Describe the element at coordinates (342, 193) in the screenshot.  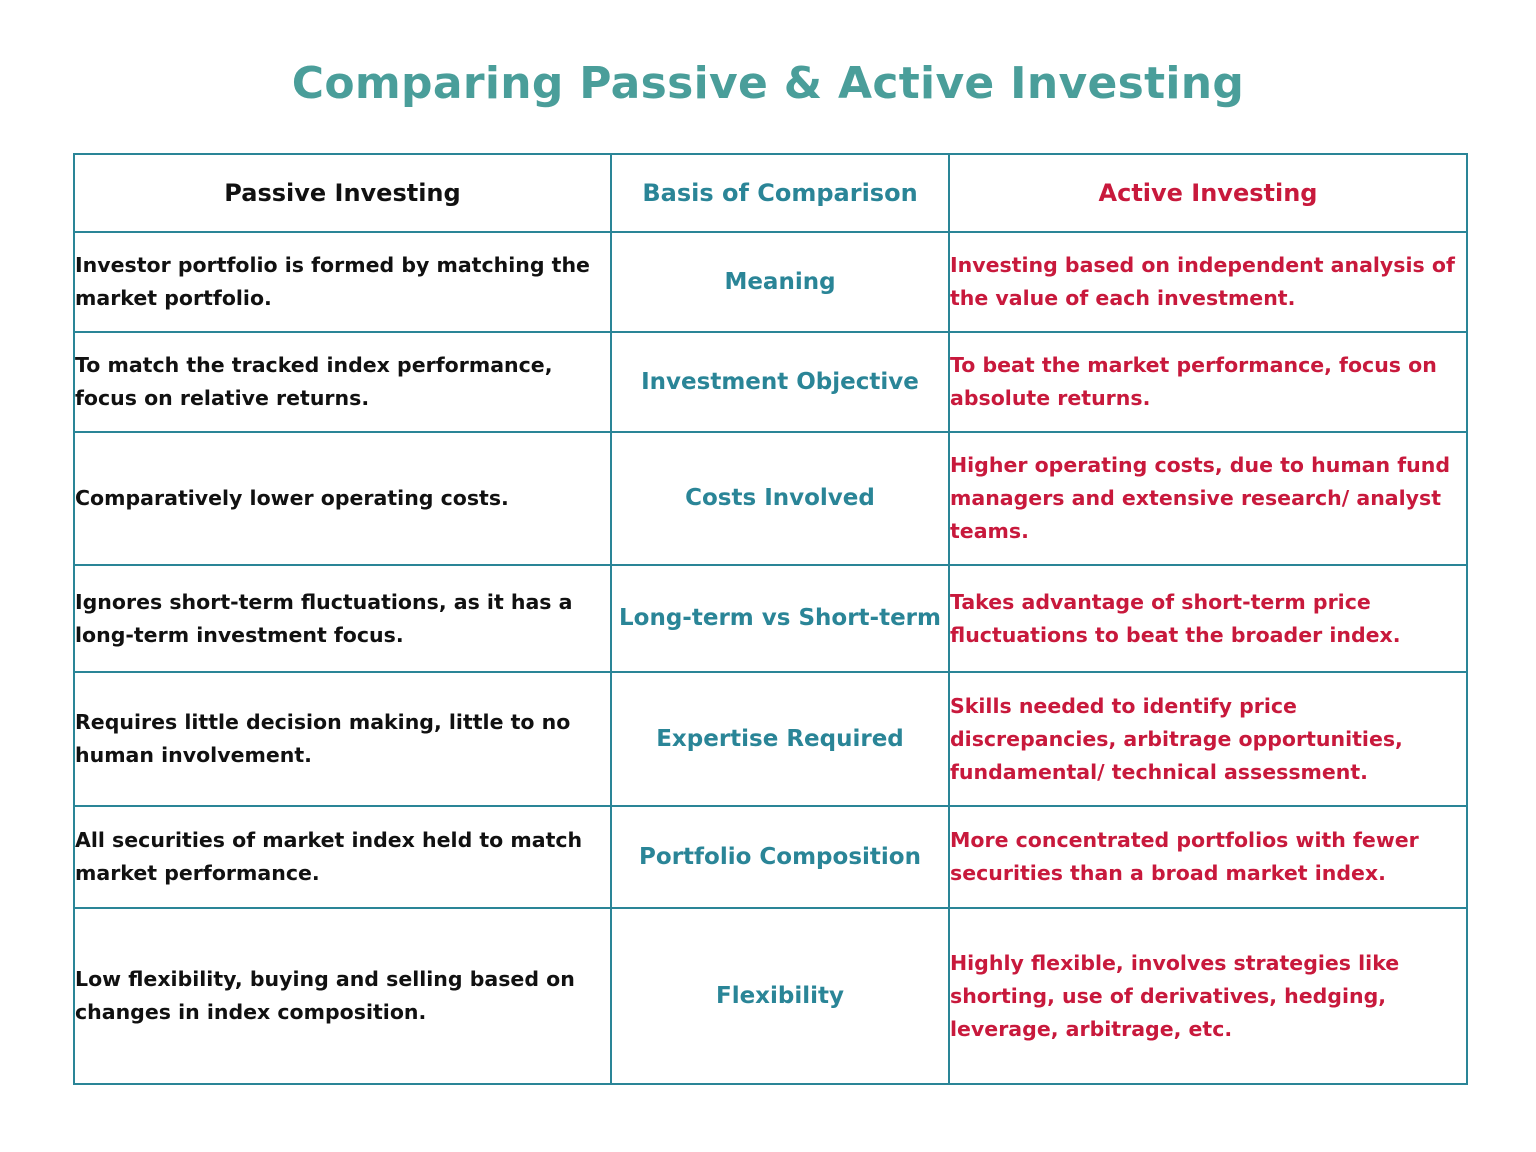
I see `header-passive-investing: Passive Investing` at that location.